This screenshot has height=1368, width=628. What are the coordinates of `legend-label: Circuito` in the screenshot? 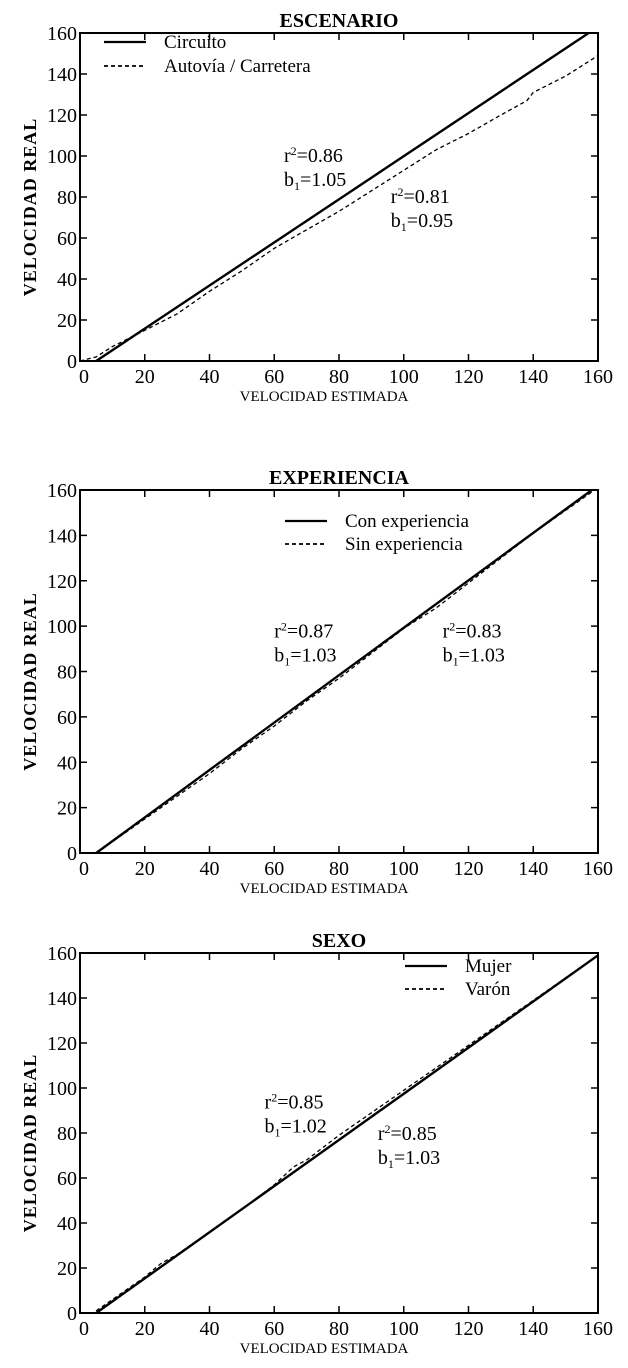 It's located at (195, 42).